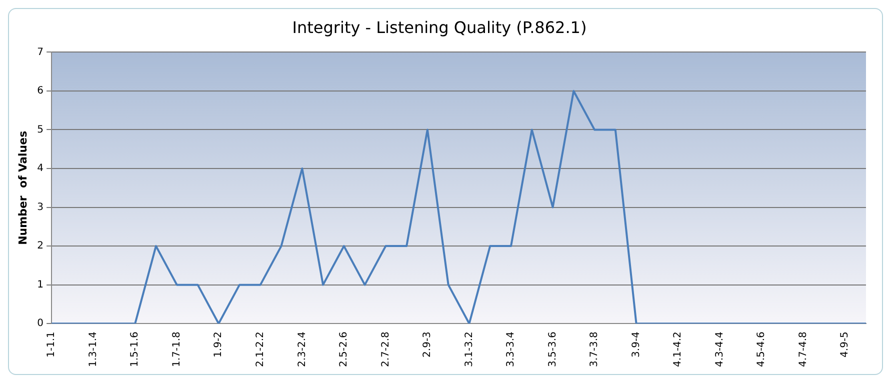 This screenshot has height=383, width=891. I want to click on x-tick-label: 3.9-4, so click(636, 345).